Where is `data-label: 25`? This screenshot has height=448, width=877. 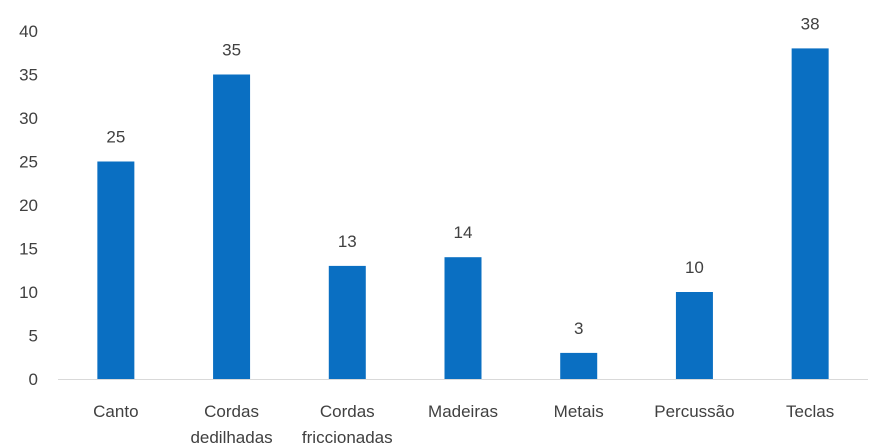
data-label: 25 is located at coordinates (115, 137).